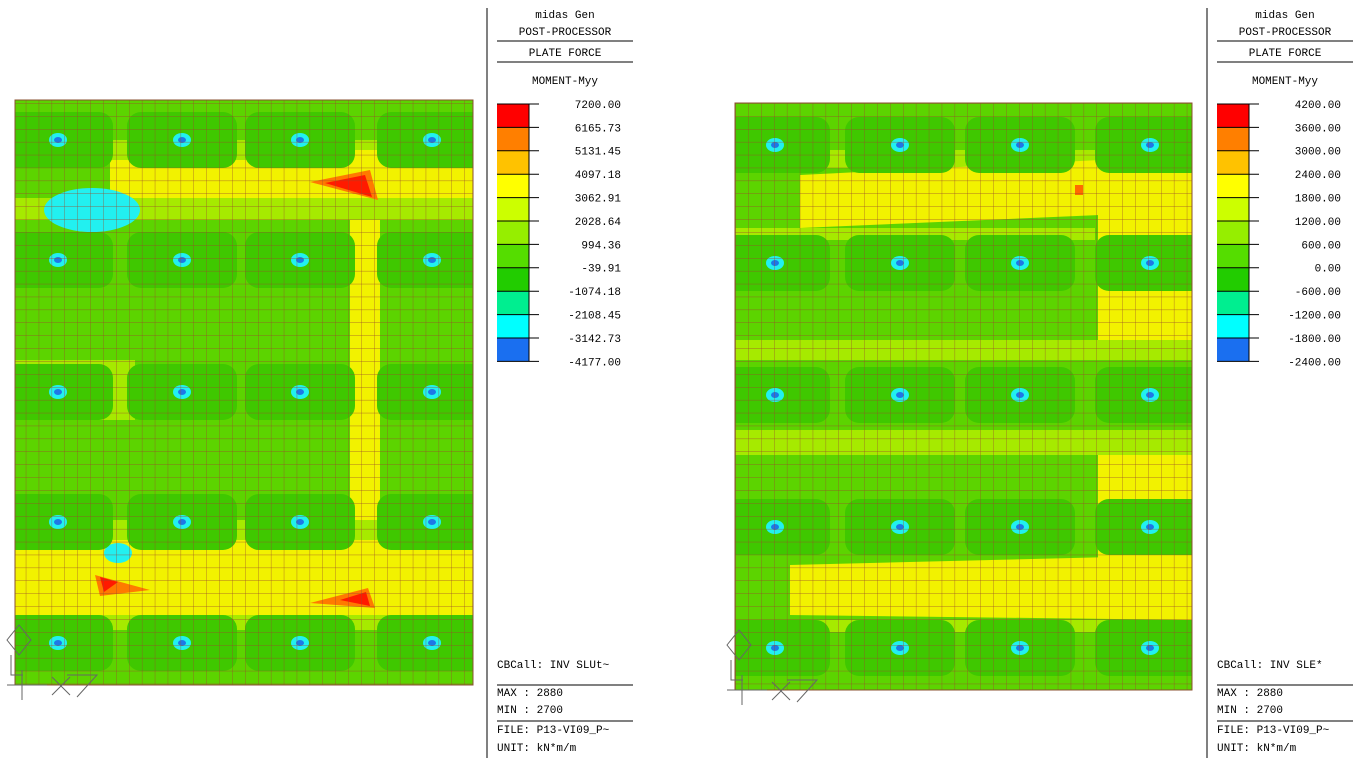 Image resolution: width=1356 pixels, height=758 pixels. I want to click on legend-label: 2028.64, so click(598, 223).